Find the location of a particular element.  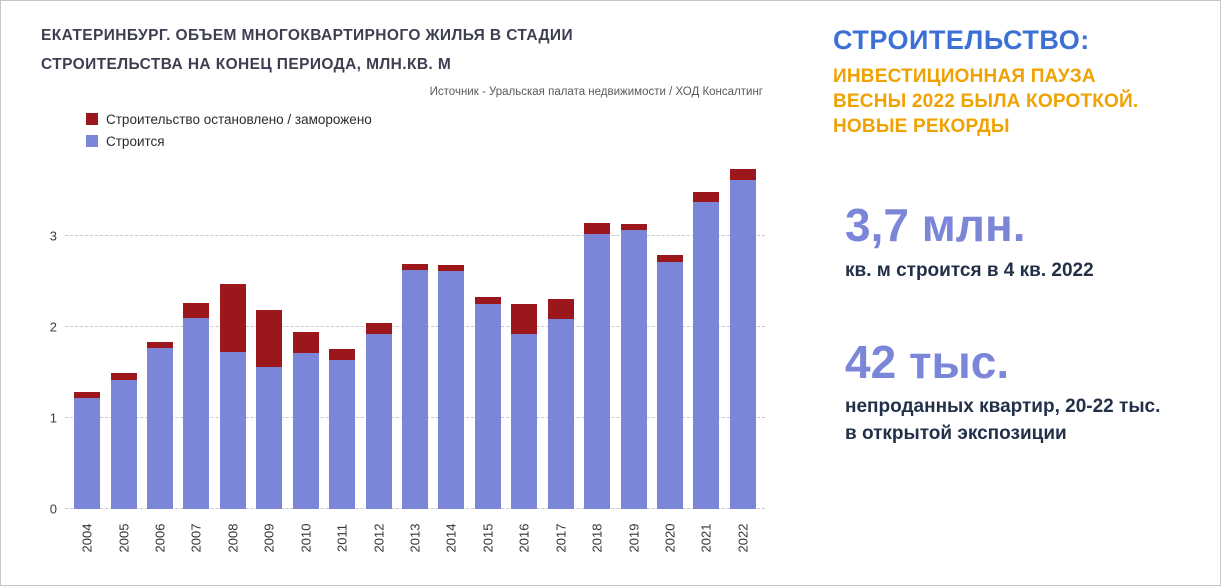

y-tick-label: 0 is located at coordinates (53, 509).